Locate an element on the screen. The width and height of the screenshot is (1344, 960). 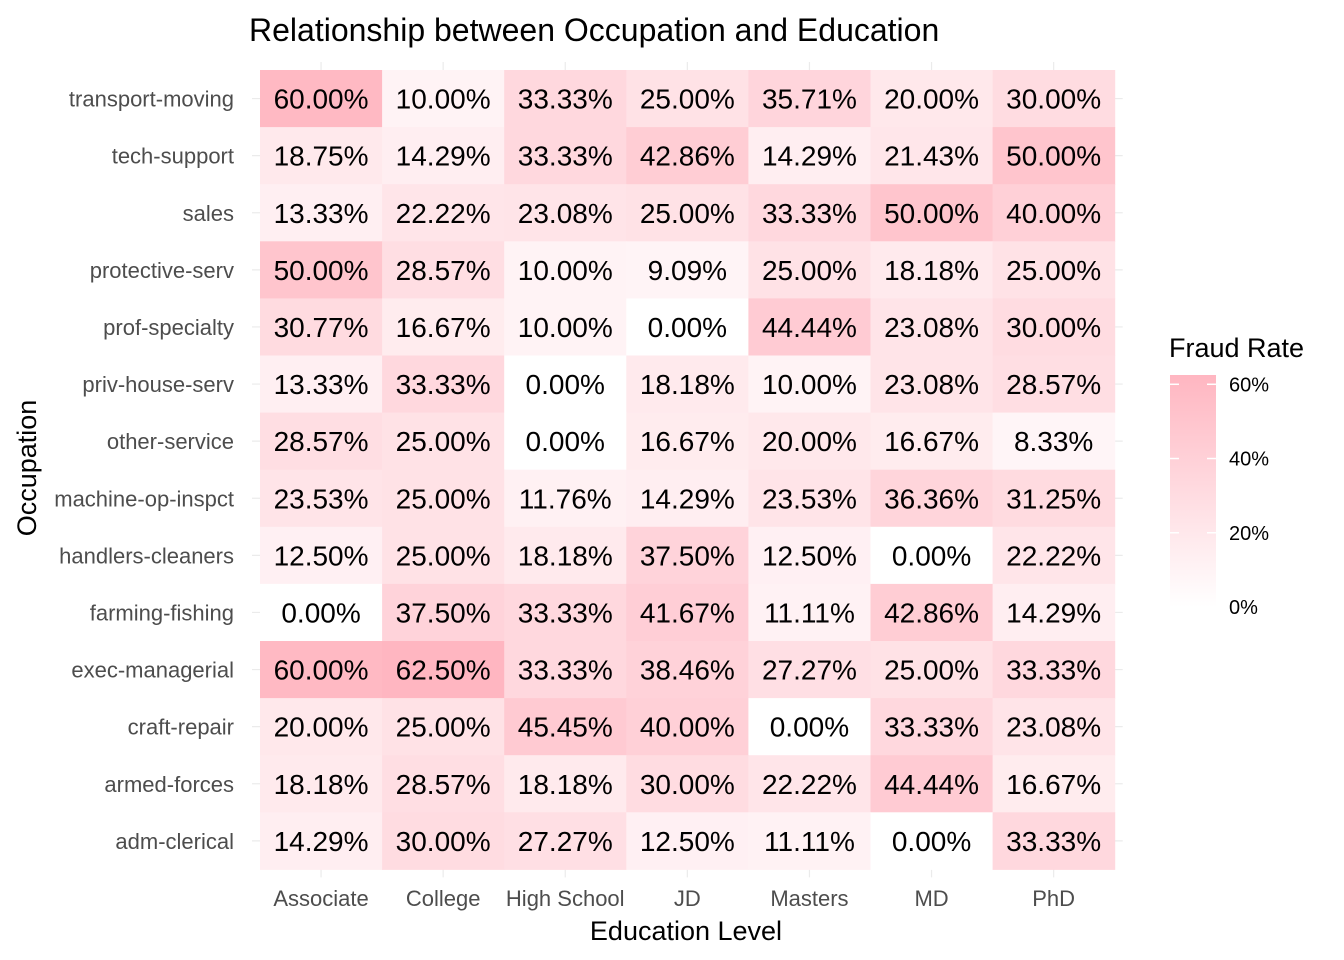
y-tick-label: tech-support is located at coordinates (173, 156).